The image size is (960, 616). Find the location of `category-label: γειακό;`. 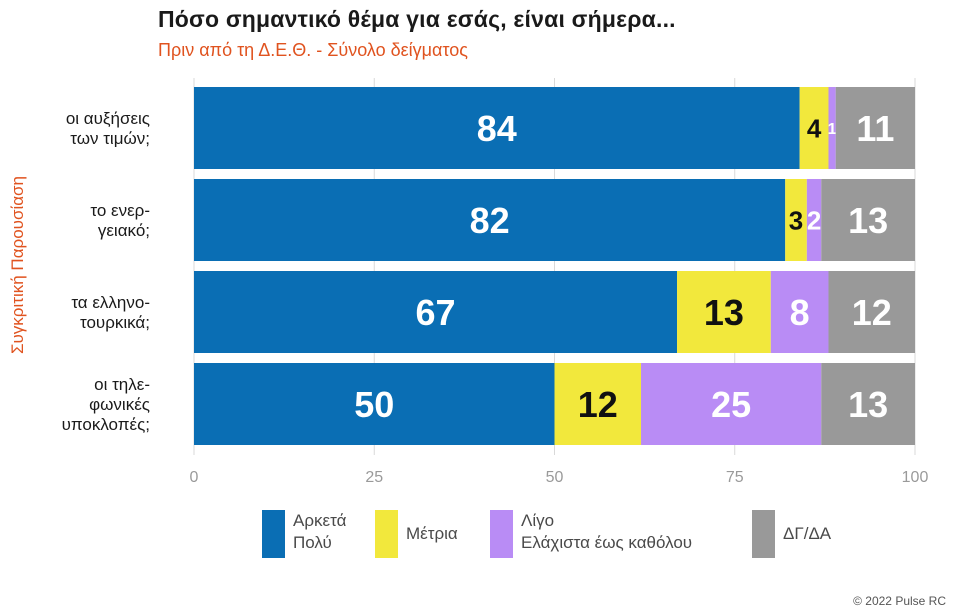

category-label: γειακό; is located at coordinates (124, 230).